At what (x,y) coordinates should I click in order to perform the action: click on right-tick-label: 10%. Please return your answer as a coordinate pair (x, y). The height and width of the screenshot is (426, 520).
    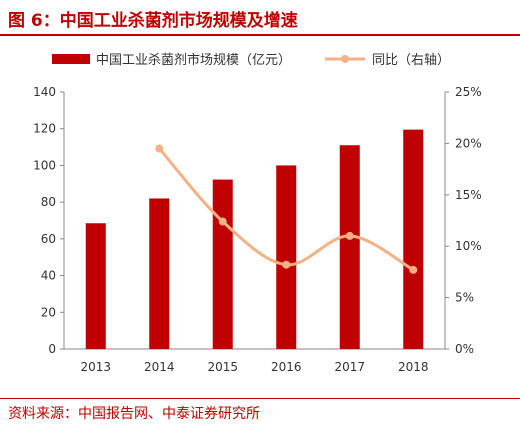
    Looking at the image, I should click on (468, 246).